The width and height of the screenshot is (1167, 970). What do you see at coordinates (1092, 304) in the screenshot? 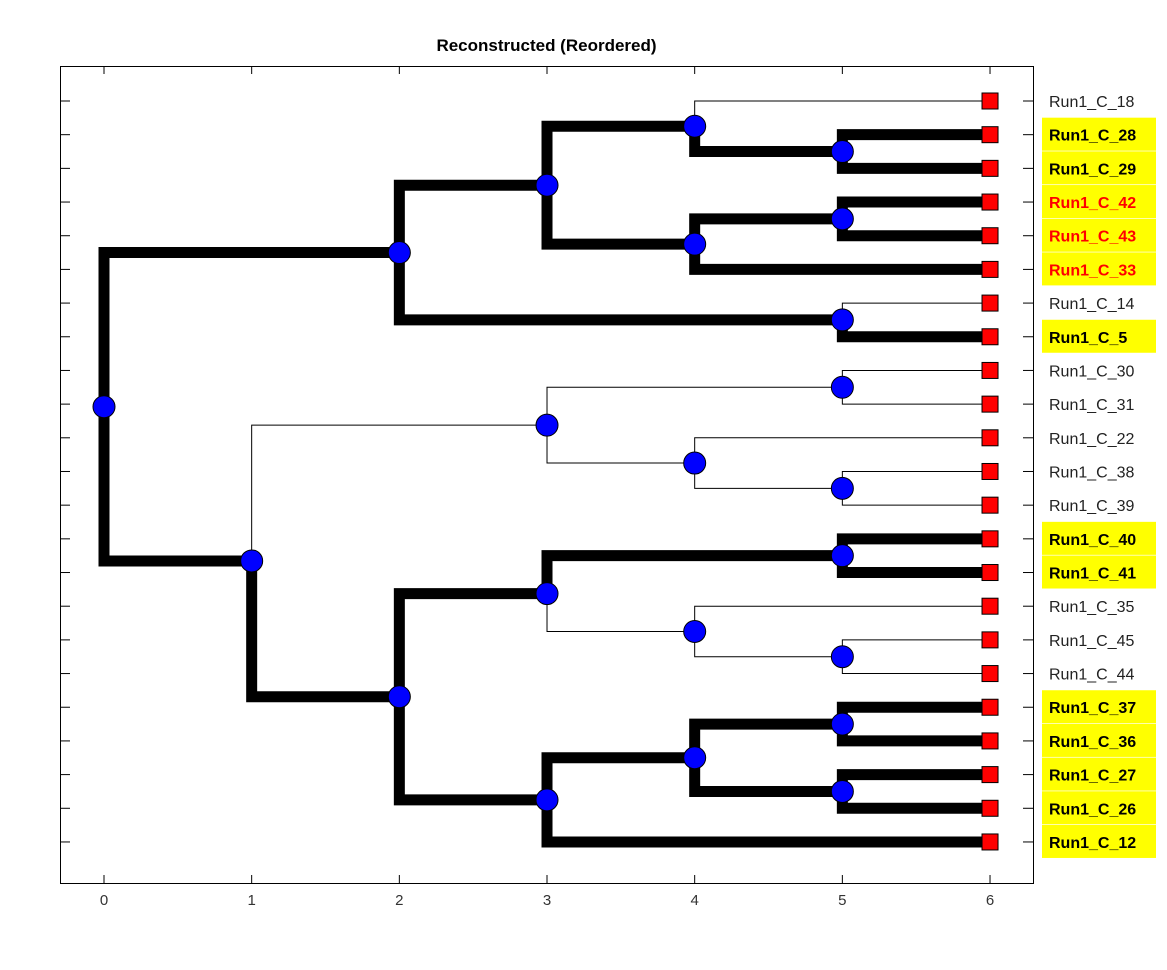
I see `leaf-label: Run1_C_14` at bounding box center [1092, 304].